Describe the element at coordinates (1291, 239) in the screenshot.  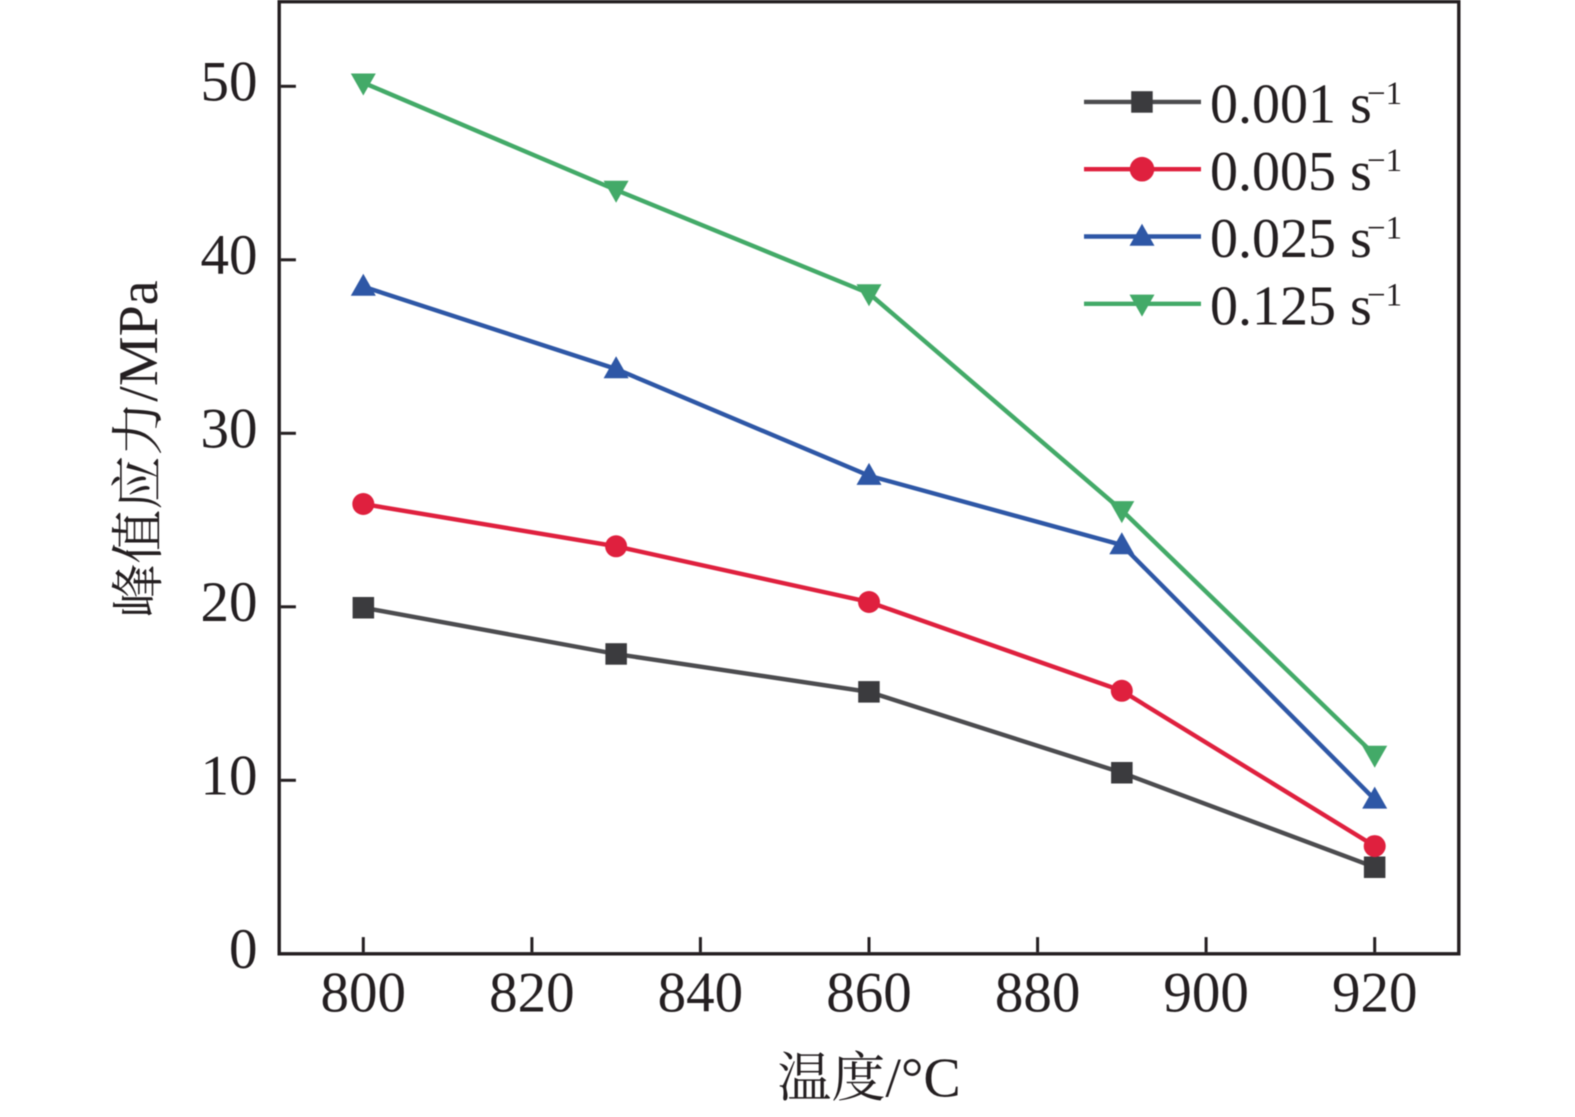
I see `svg-text: 0.025 s` at that location.